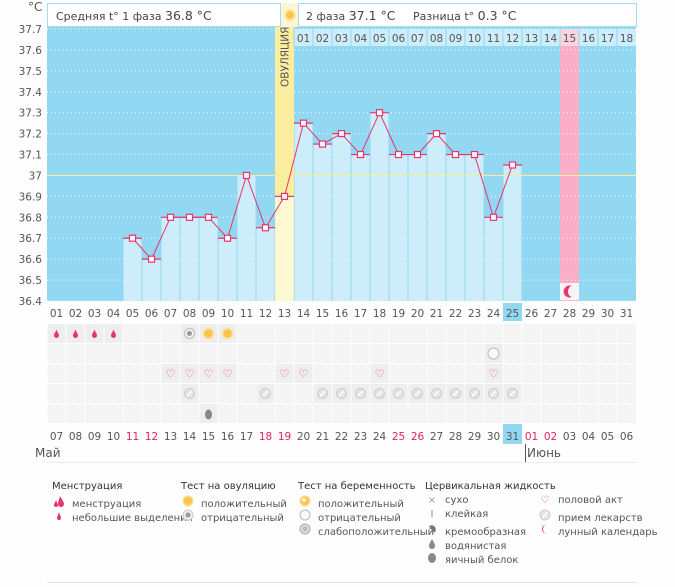 The height and width of the screenshot is (587, 675). I want to click on calendar-date-label: 23, so click(360, 437).